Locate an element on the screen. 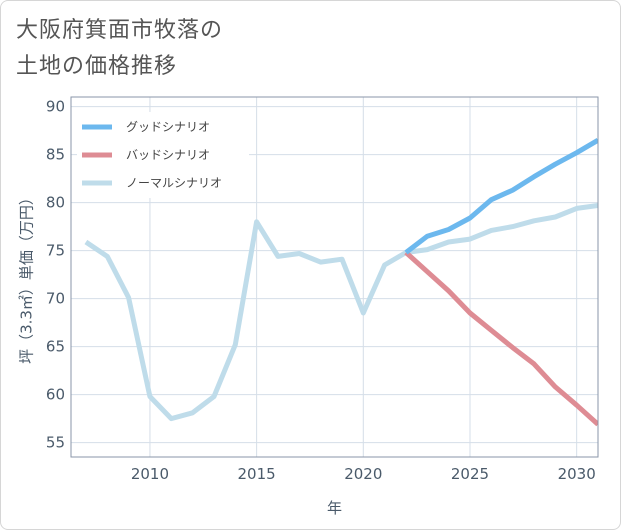  page-title: 大阪府箕面市牧落の 土地の価格推移 is located at coordinates (119, 49).